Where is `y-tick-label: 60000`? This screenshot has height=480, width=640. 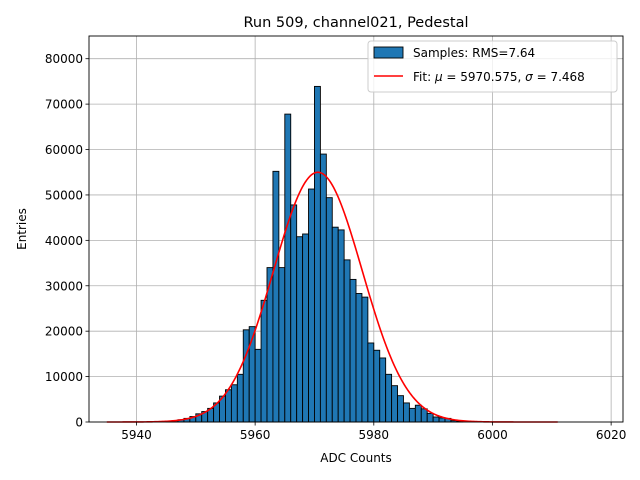 y-tick-label: 60000 is located at coordinates (64, 150).